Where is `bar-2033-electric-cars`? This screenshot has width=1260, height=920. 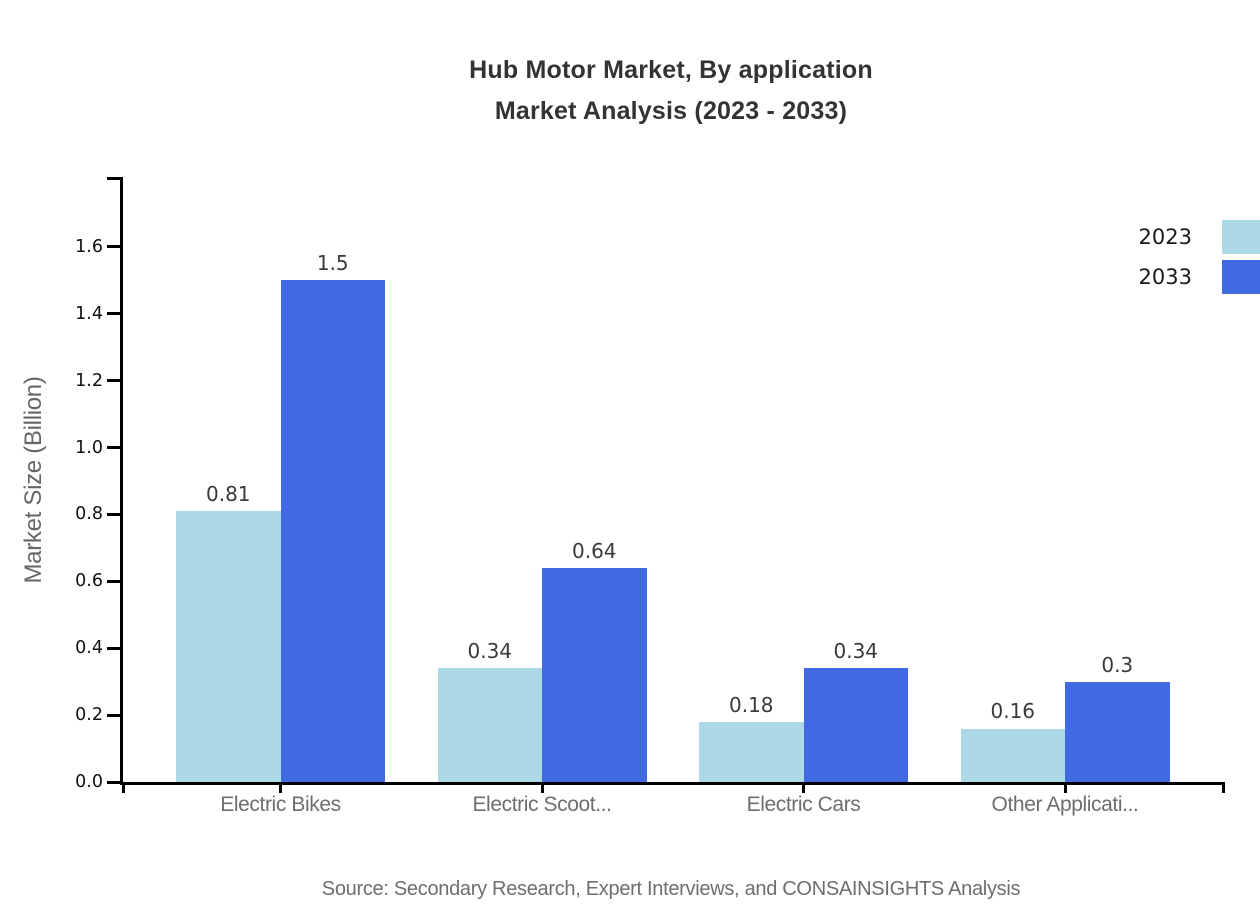
bar-2033-electric-cars is located at coordinates (855, 725).